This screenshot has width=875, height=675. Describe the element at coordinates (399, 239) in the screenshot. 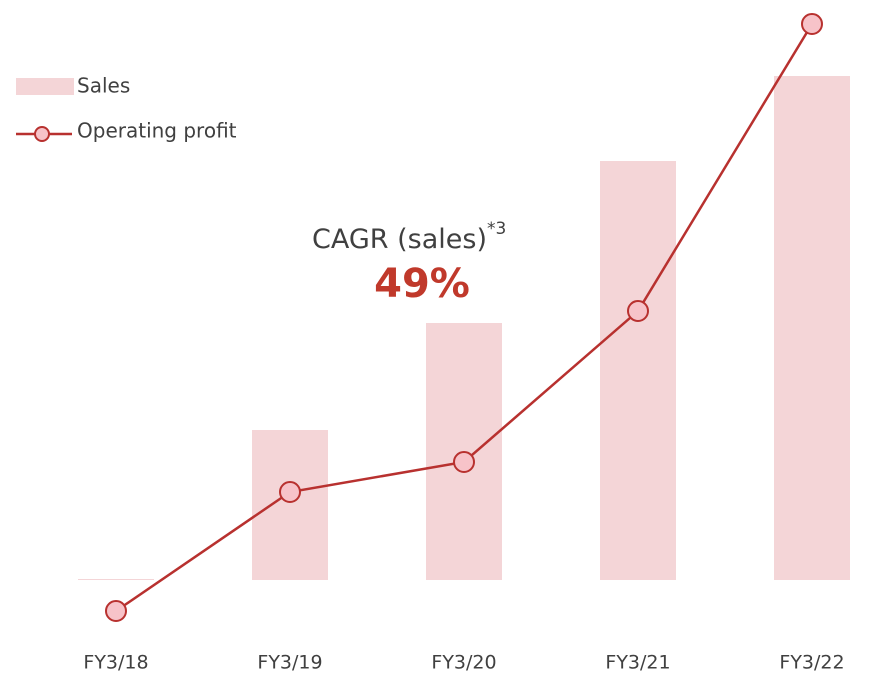

I see `annotation-text: CAGR (sales)` at that location.